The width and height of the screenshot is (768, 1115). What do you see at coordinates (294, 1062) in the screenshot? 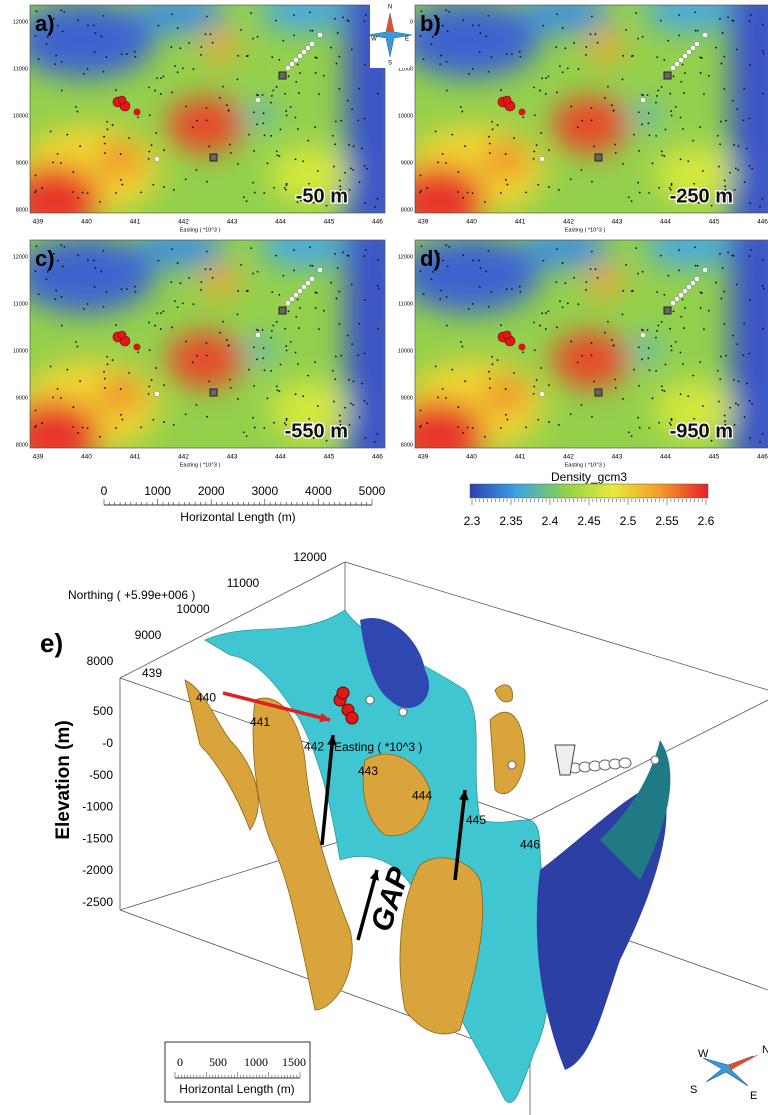
I see `scale-label: 1500` at bounding box center [294, 1062].